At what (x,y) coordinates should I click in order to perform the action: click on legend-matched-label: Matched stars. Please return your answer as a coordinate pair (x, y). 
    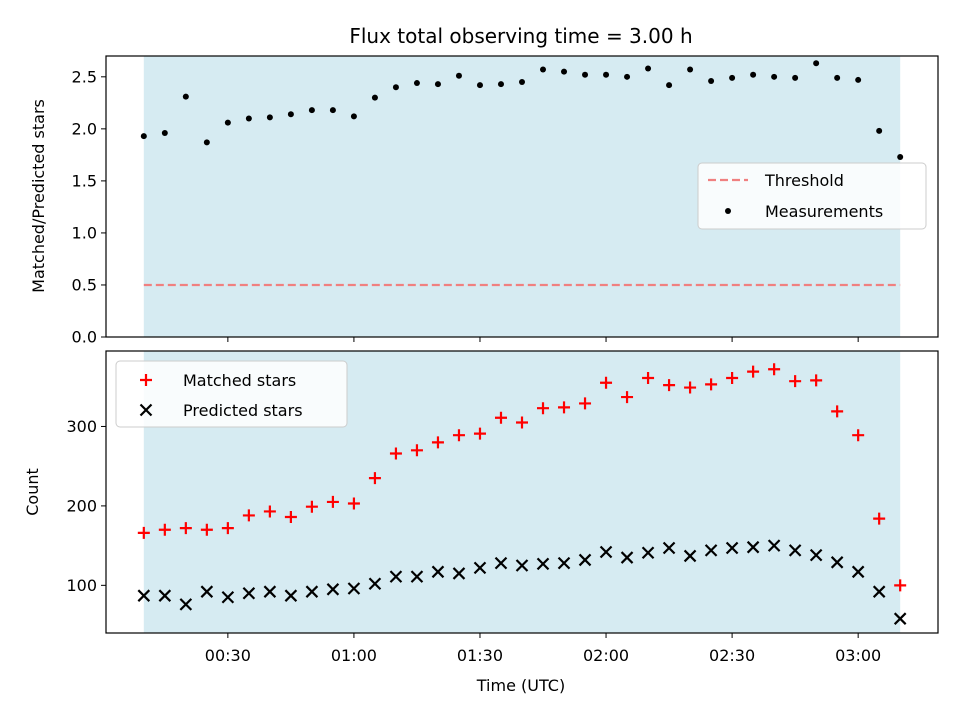
    Looking at the image, I should click on (239, 380).